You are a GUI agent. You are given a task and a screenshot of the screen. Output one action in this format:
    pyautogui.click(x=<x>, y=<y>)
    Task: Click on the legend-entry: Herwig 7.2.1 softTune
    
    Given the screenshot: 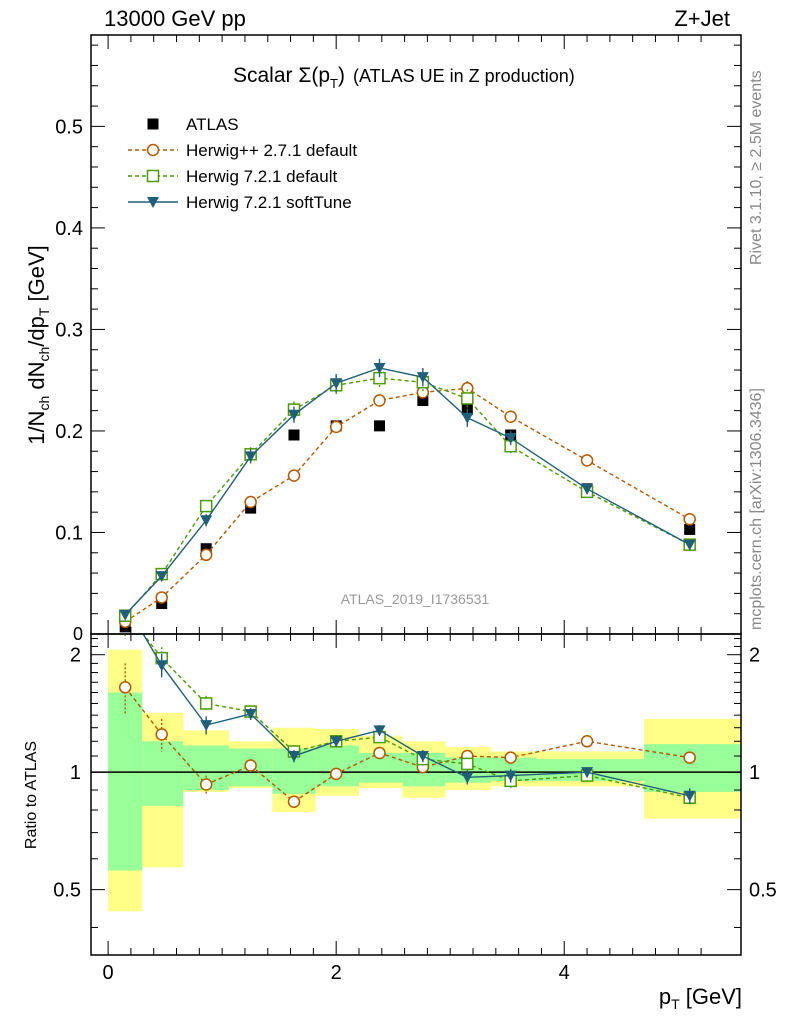 What is the action you would take?
    pyautogui.click(x=240, y=202)
    